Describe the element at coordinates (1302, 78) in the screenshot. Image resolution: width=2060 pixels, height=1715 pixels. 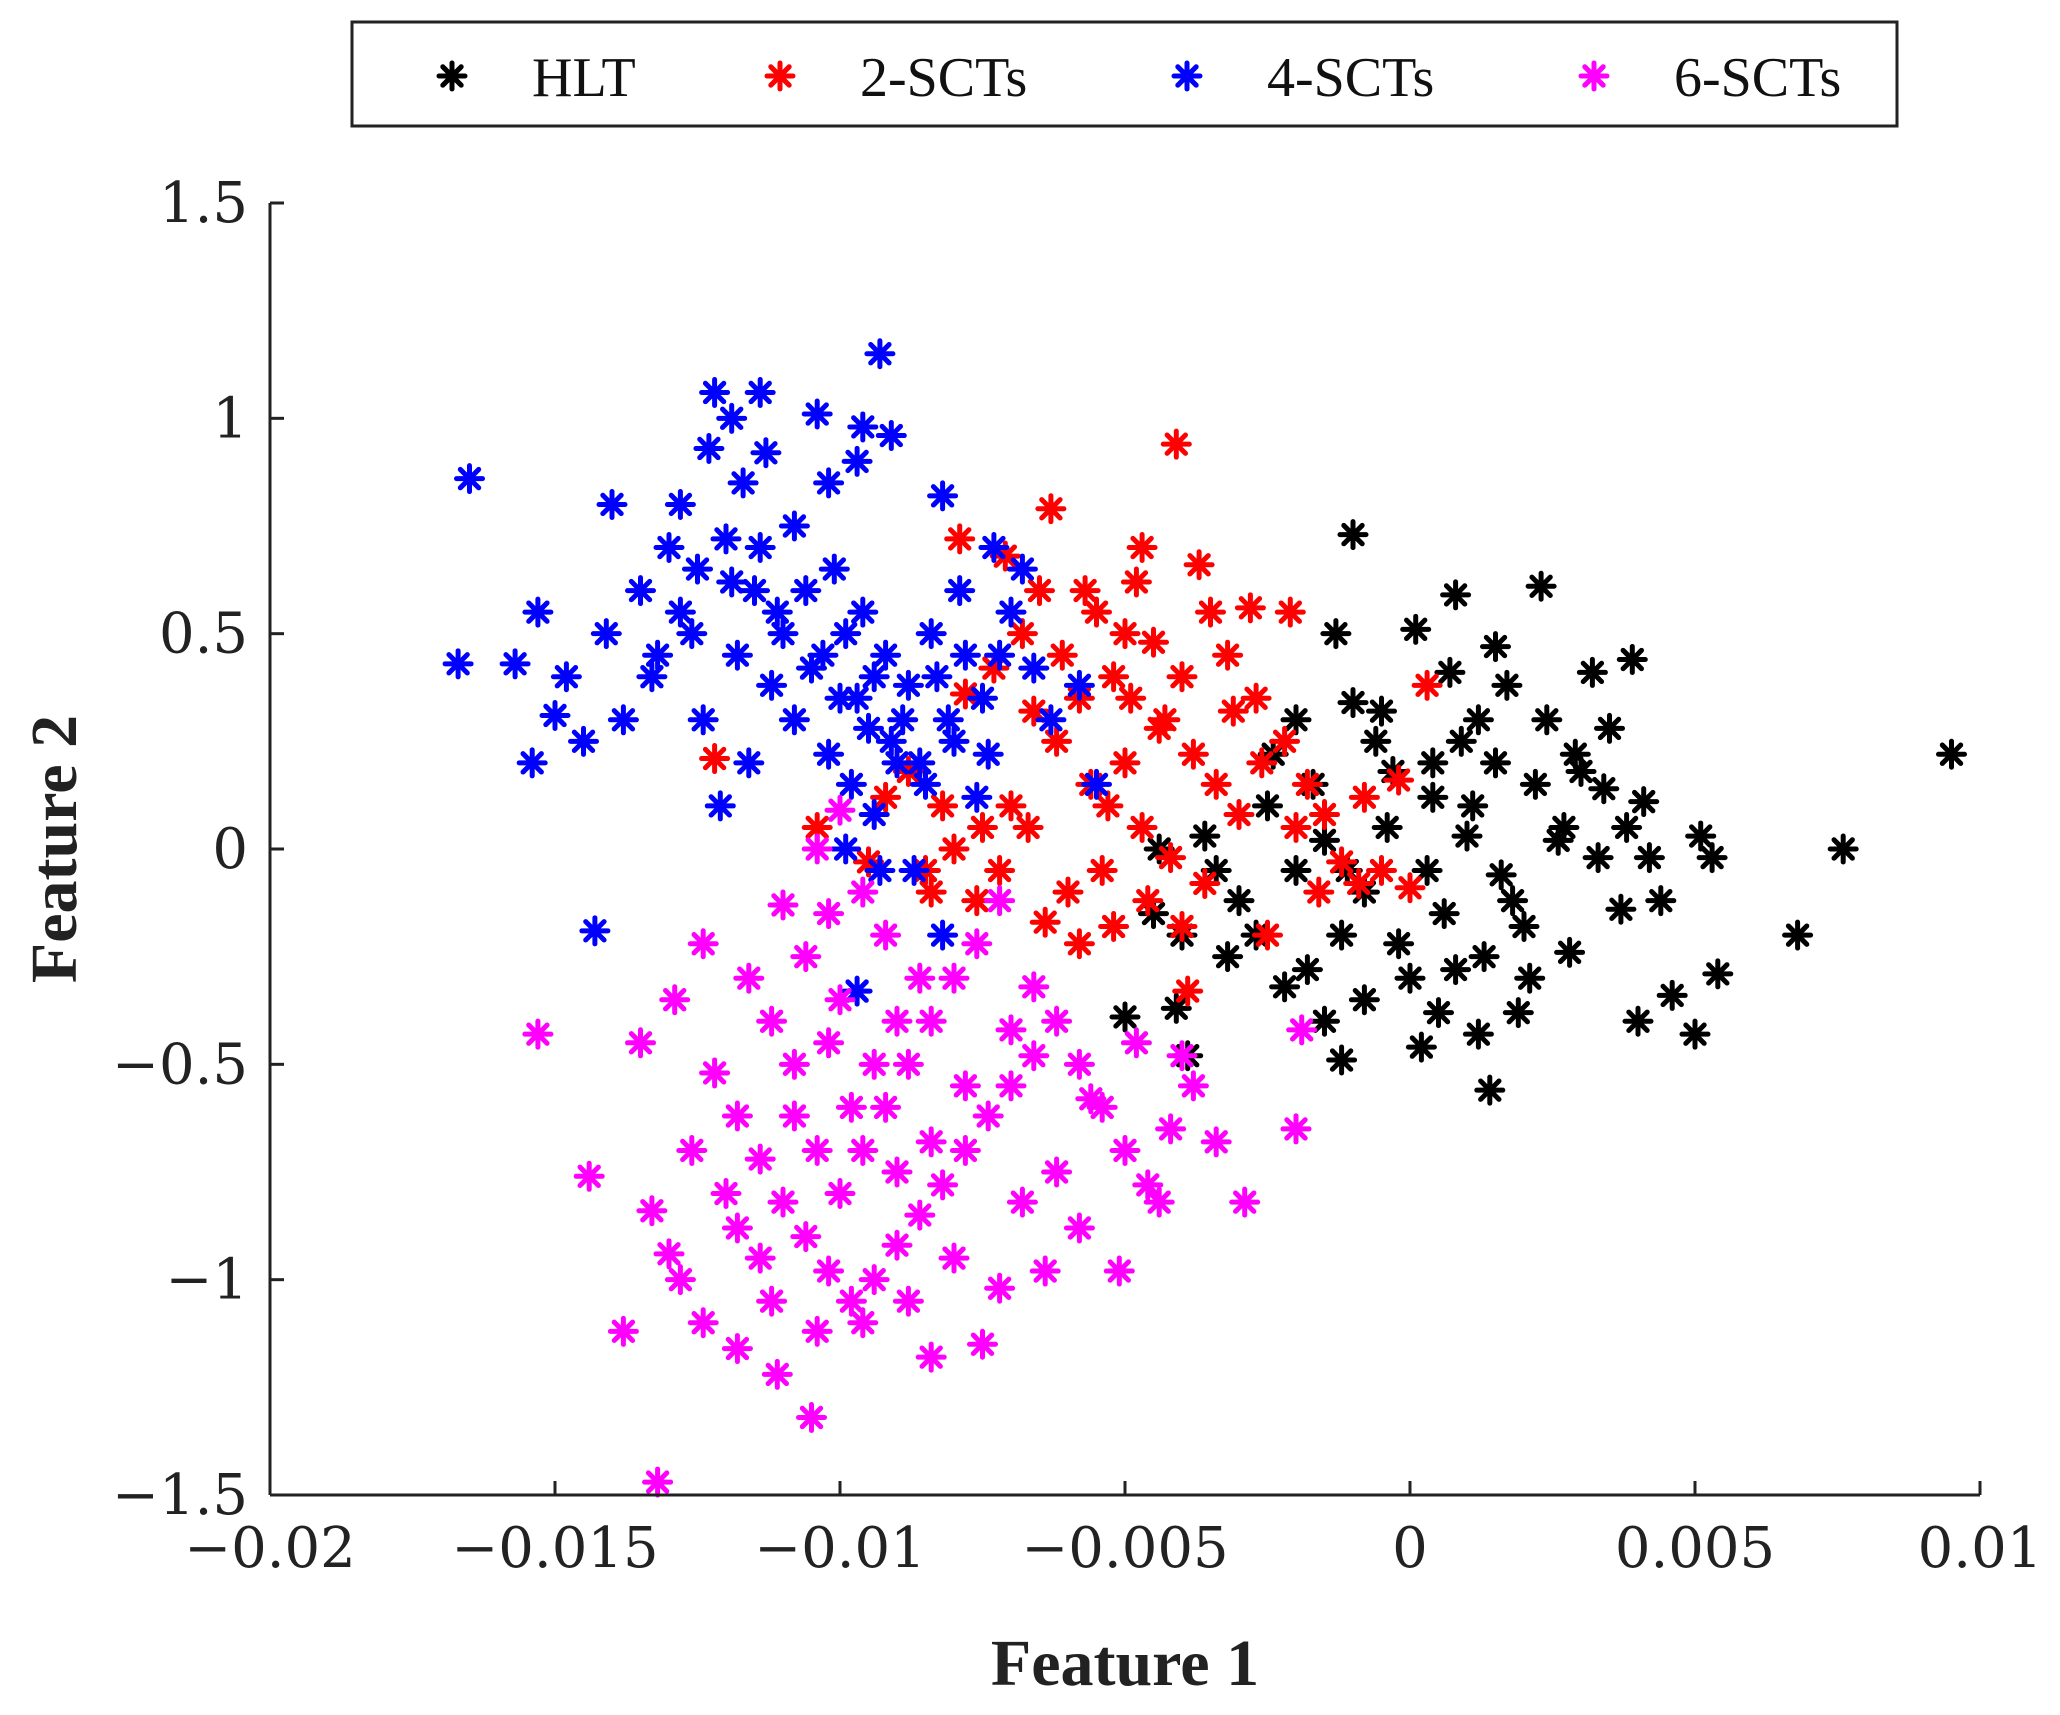
I see `legend-entry: 4-SCTs` at that location.